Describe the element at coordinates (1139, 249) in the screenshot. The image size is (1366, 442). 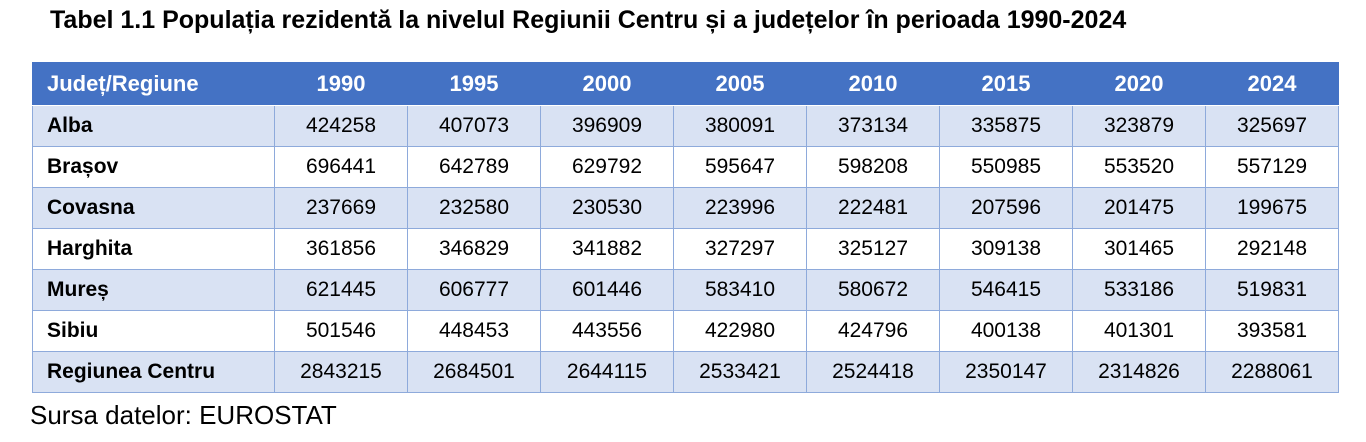
I see `cell-2020: 301465` at that location.